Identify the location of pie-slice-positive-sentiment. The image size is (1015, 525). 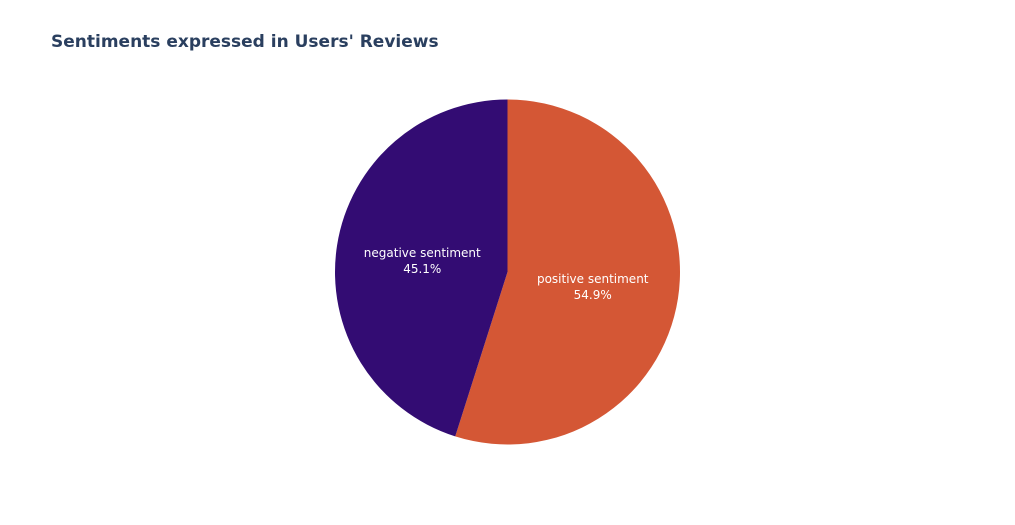
(567, 272).